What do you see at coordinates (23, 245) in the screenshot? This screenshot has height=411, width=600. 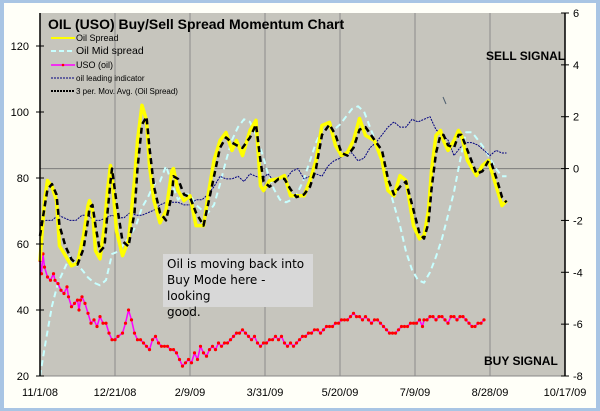 I see `left-tick-label: 60` at bounding box center [23, 245].